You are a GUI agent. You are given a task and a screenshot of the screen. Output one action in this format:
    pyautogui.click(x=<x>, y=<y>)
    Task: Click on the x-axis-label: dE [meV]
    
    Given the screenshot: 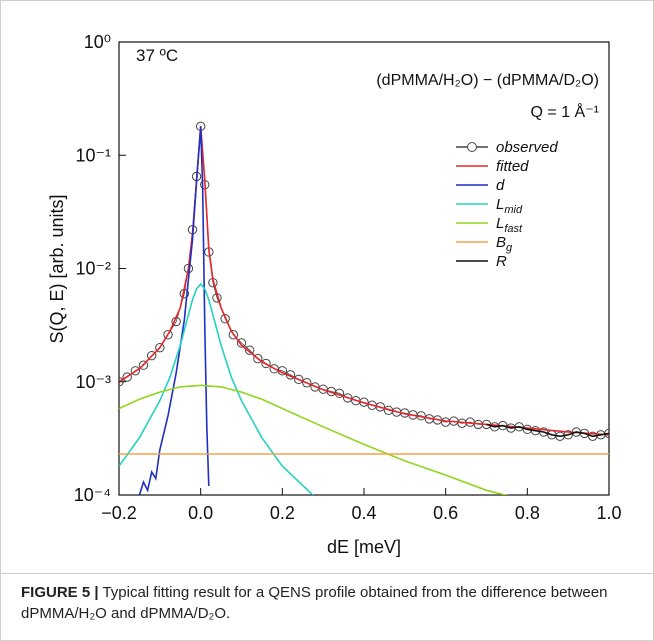 What is the action you would take?
    pyautogui.click(x=364, y=547)
    